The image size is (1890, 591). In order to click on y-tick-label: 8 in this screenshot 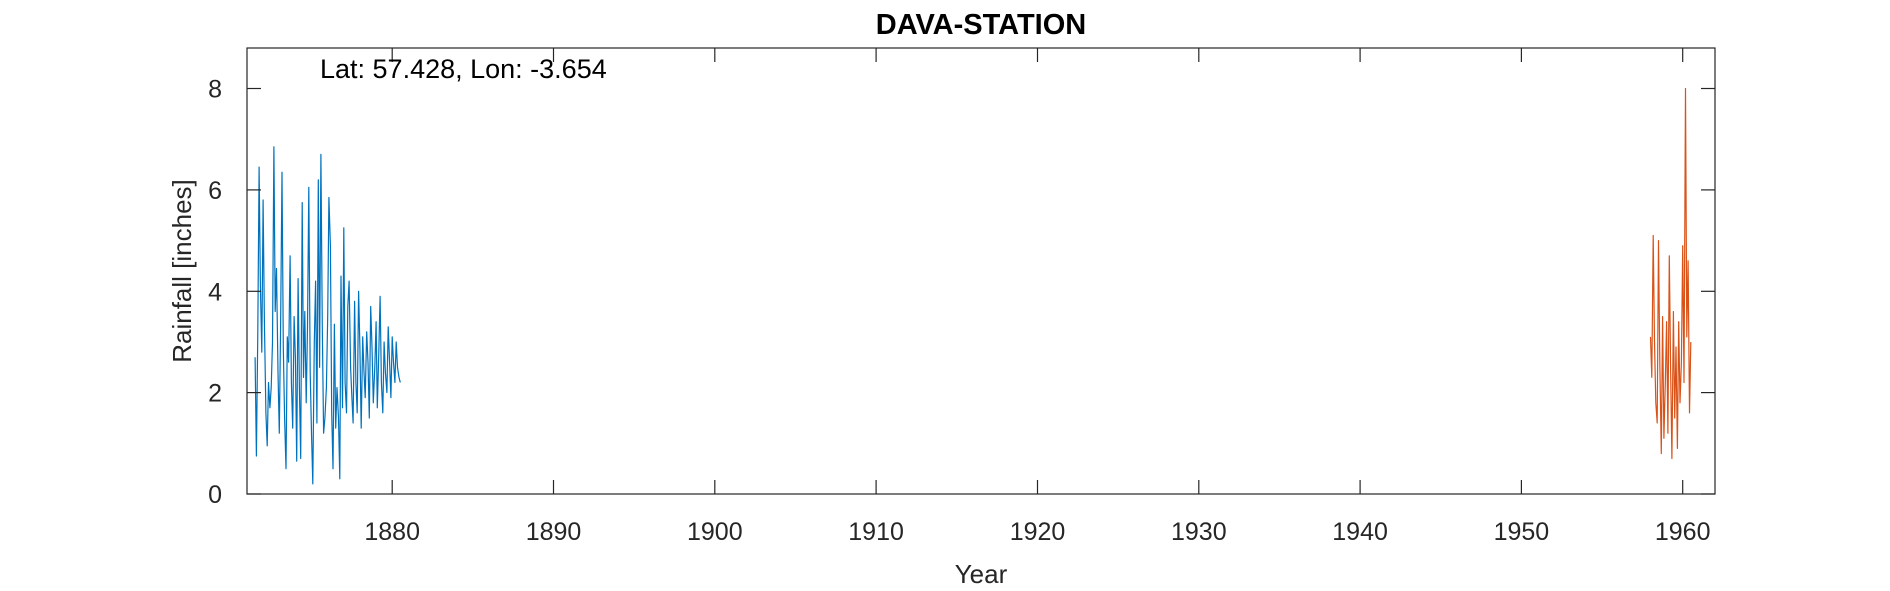, I will do `click(215, 90)`.